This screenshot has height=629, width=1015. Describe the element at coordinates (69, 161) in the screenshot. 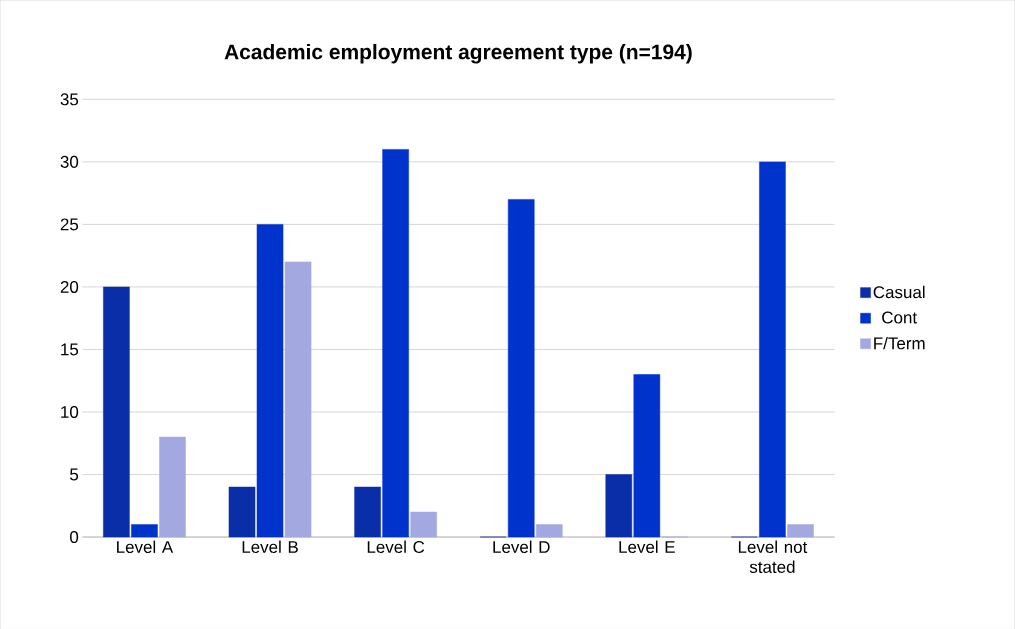

I see `y-tick-label: 30` at that location.